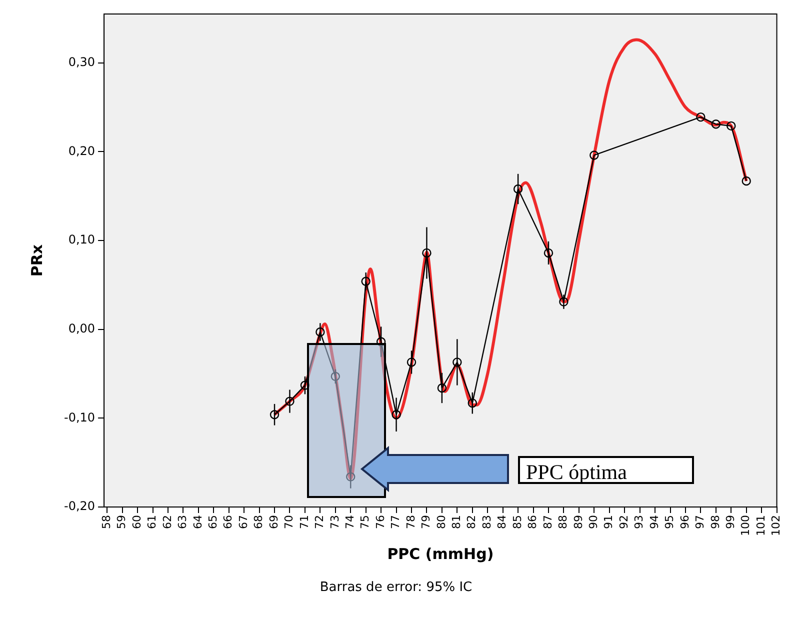  What do you see at coordinates (395, 522) in the screenshot?
I see `x-tick-label: 77` at bounding box center [395, 522].